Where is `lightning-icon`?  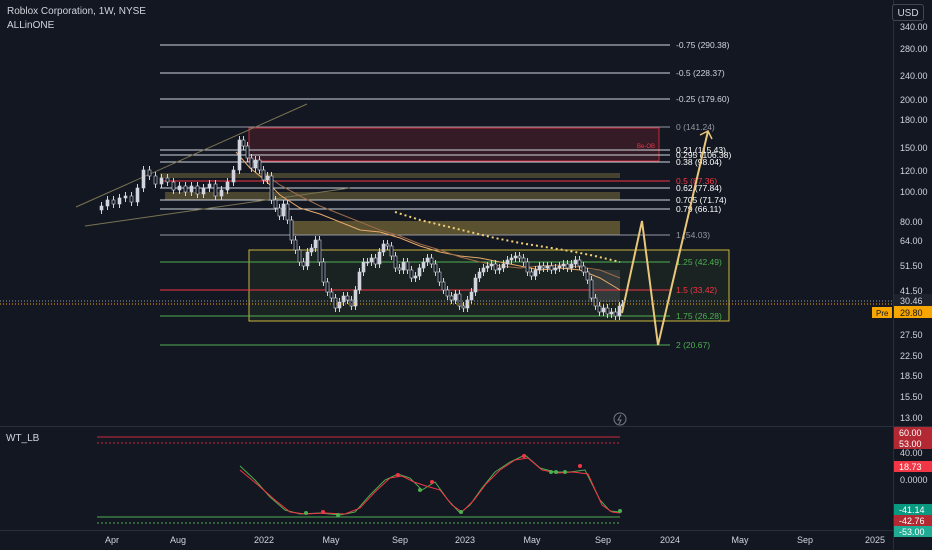
lightning-icon is located at coordinates (620, 419).